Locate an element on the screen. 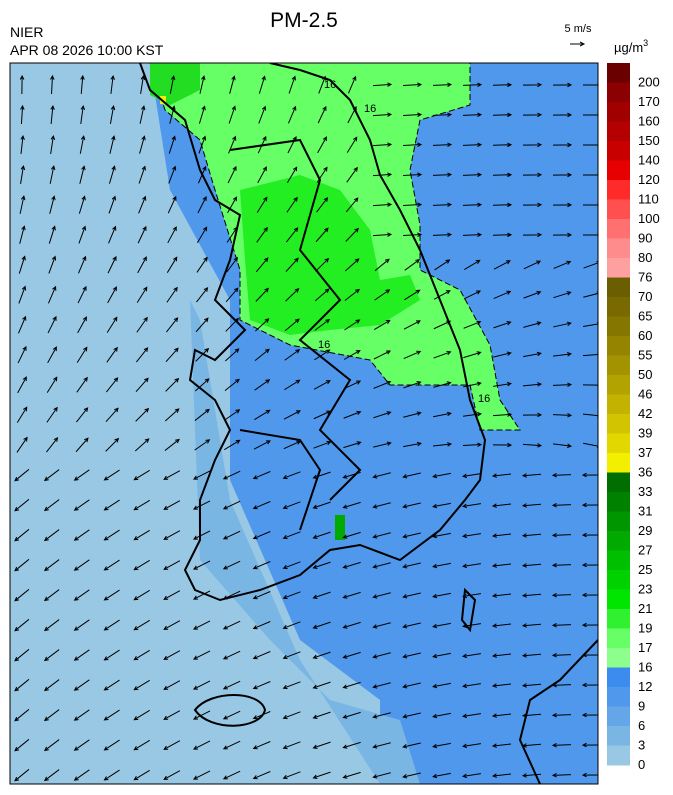  colorbar-label: 27 is located at coordinates (645, 550).